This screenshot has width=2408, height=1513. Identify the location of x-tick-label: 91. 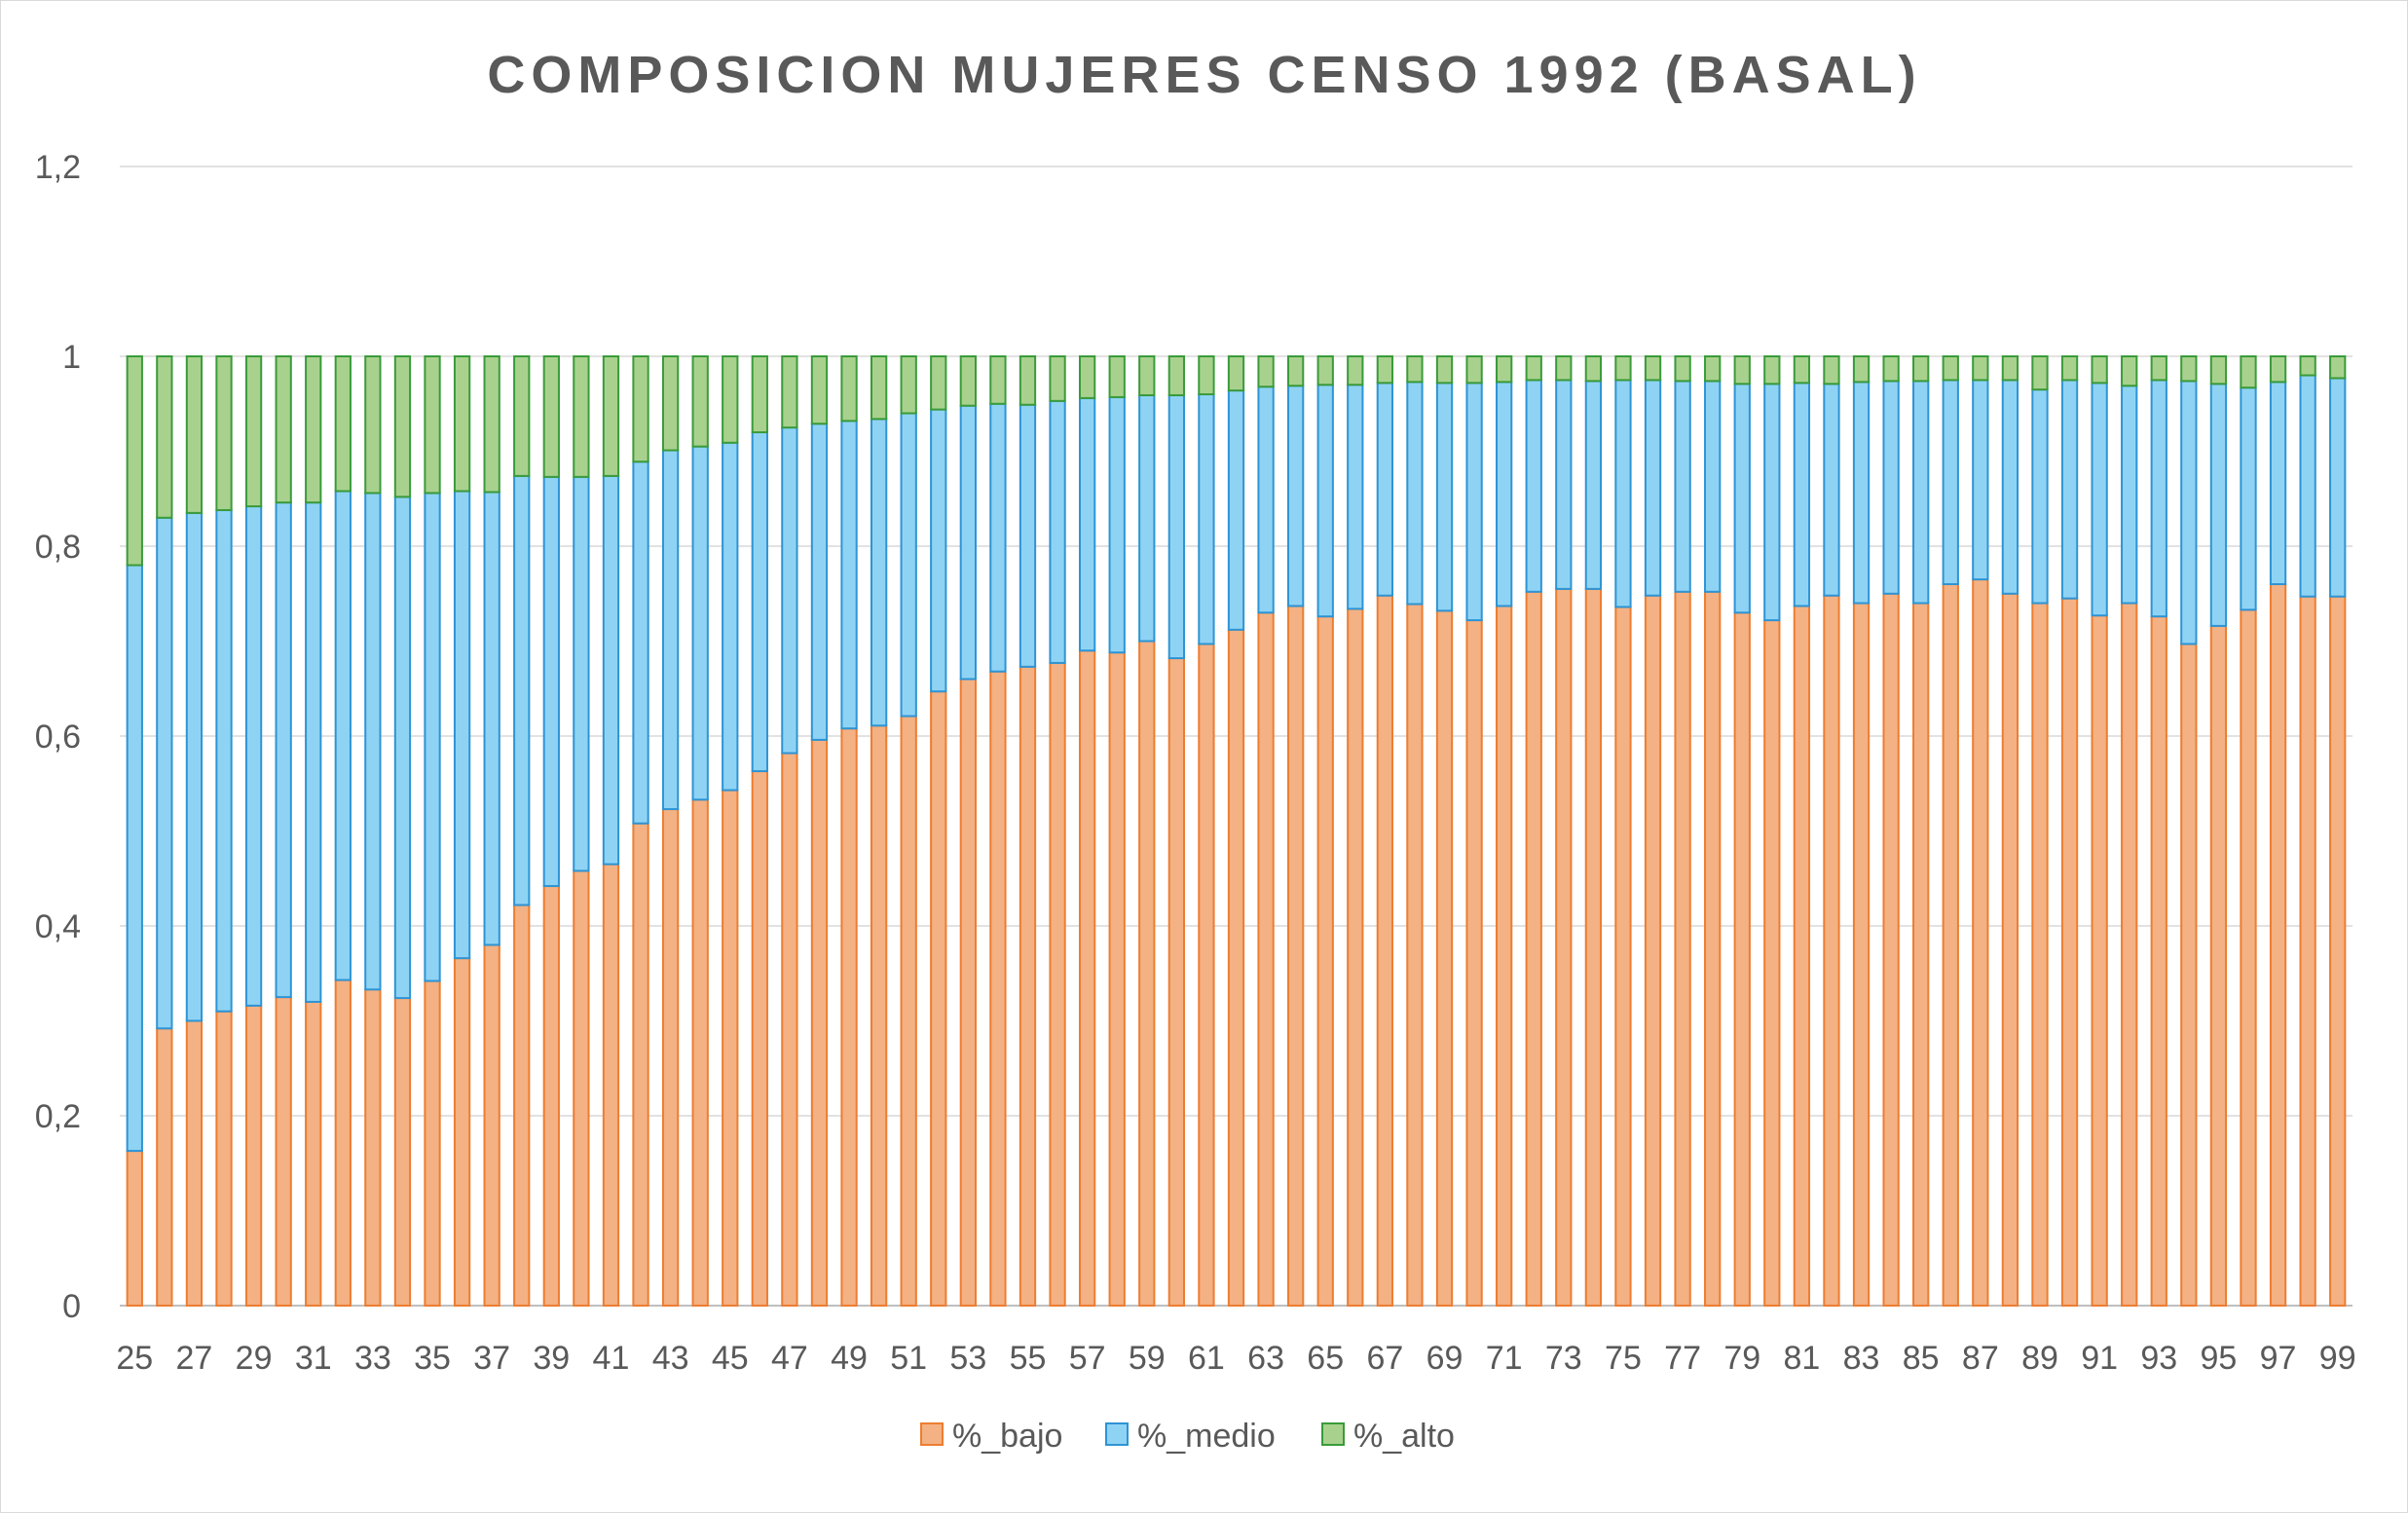
(2100, 1358).